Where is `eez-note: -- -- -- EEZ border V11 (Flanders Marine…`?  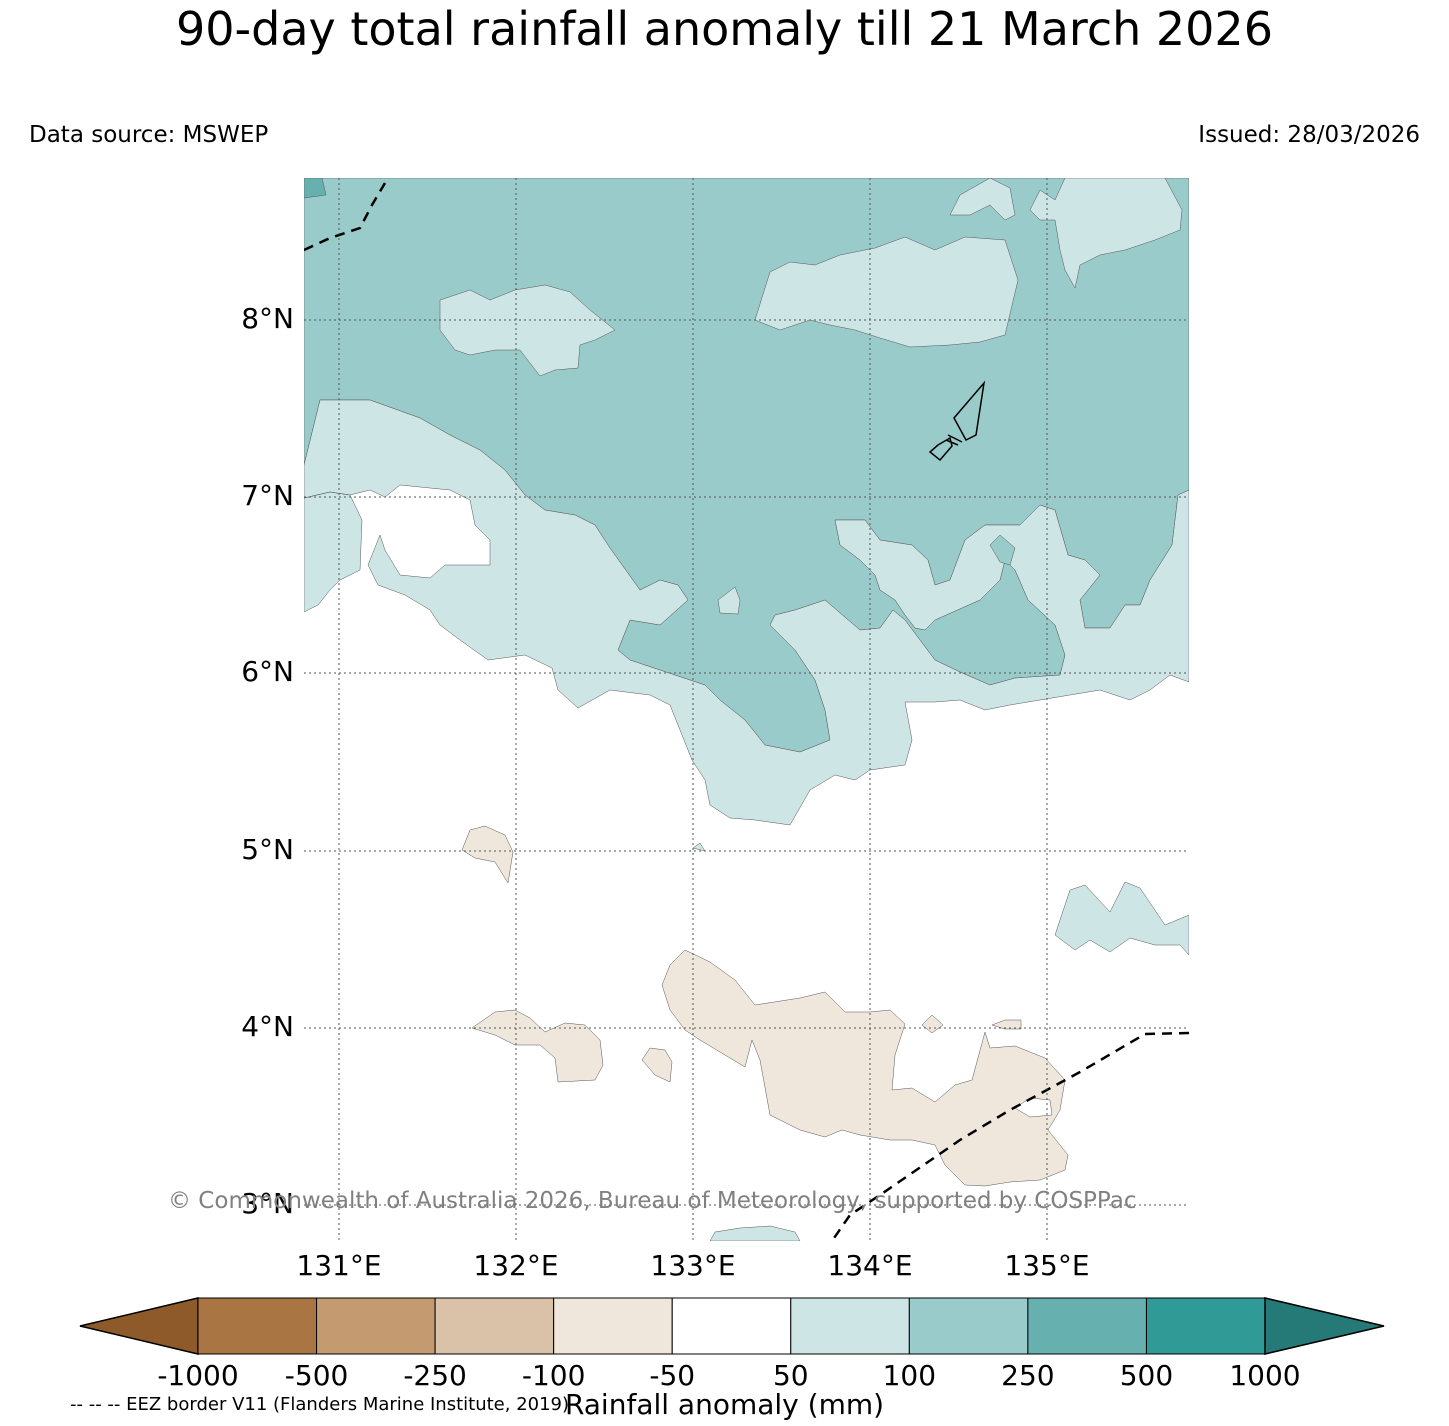
eez-note: -- -- -- EEZ border V11 (Flanders Marine… is located at coordinates (320, 1404).